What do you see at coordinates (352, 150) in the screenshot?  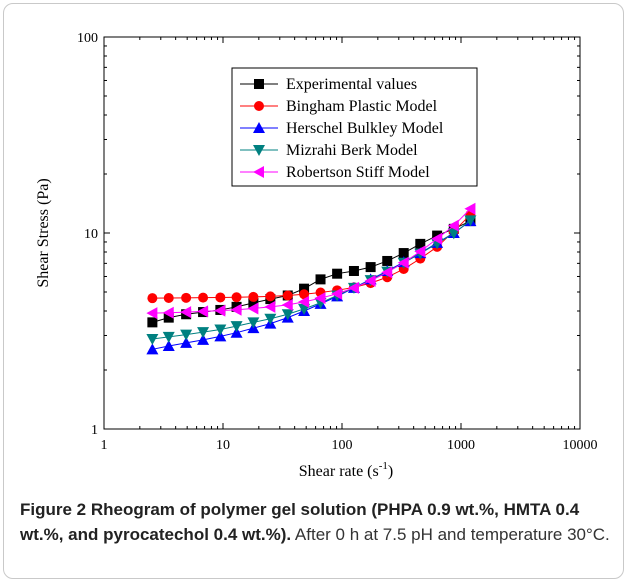 I see `legend-label-3: Mizrahi Berk Model` at bounding box center [352, 150].